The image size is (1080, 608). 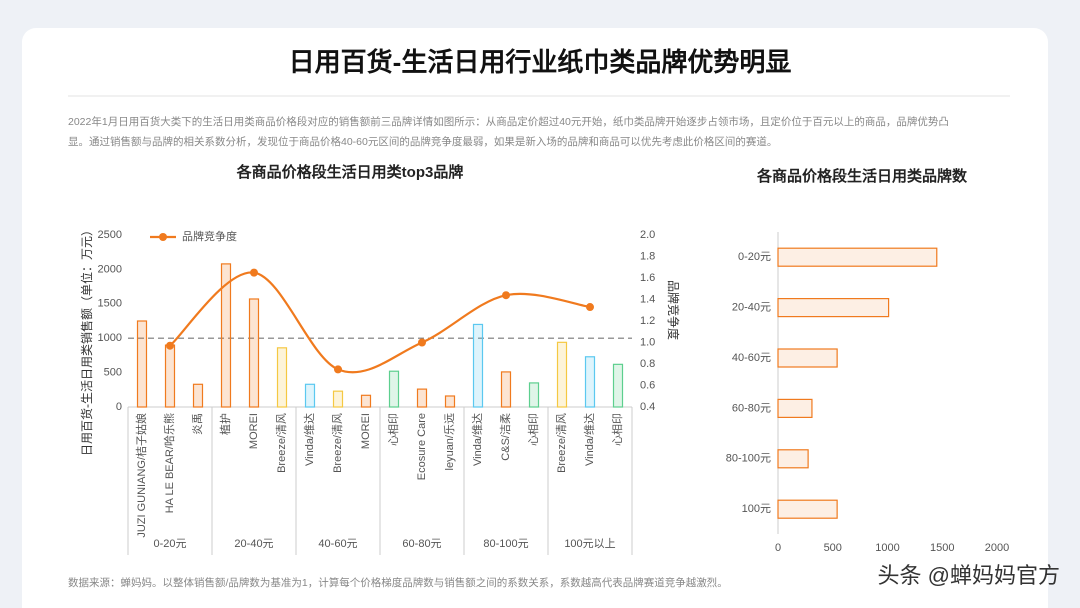 I want to click on x-tick-label: 2000, so click(x=997, y=548).